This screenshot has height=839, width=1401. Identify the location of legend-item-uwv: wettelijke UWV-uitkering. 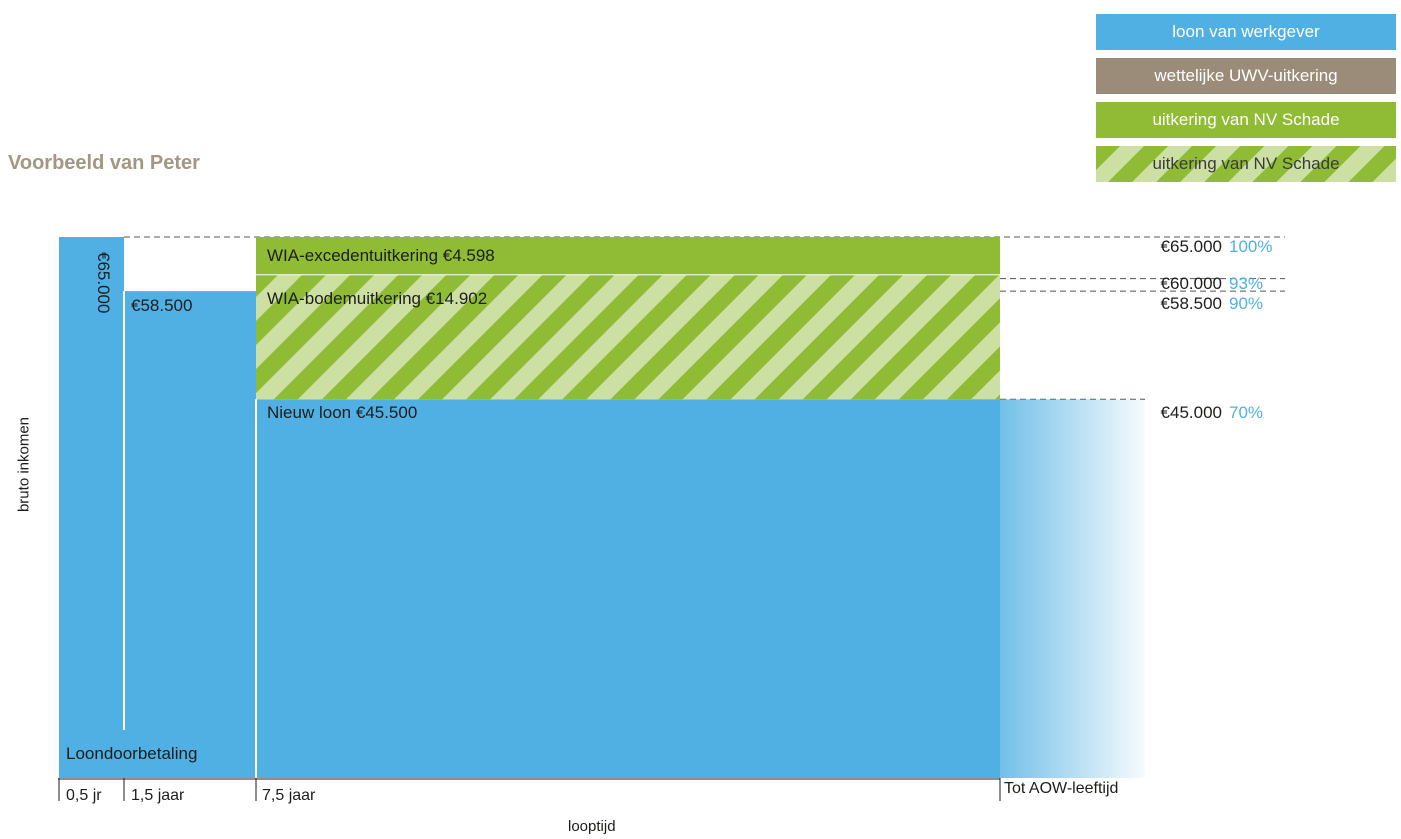
(1246, 76).